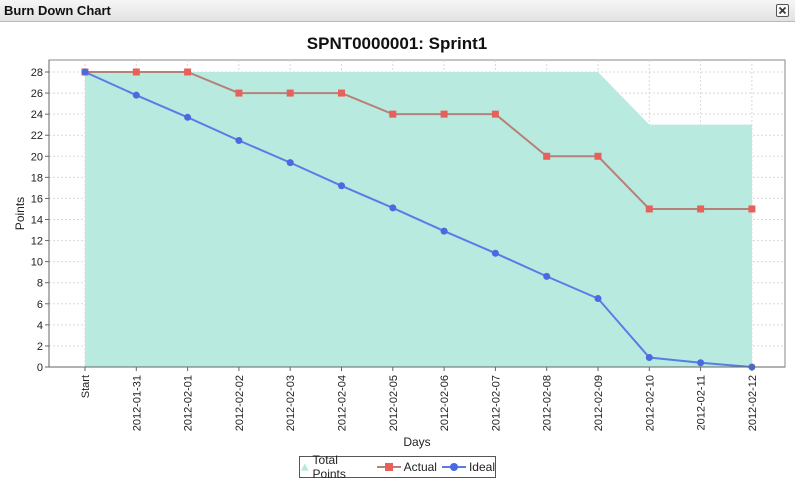  What do you see at coordinates (20, 213) in the screenshot?
I see `y-axis-label: Points` at bounding box center [20, 213].